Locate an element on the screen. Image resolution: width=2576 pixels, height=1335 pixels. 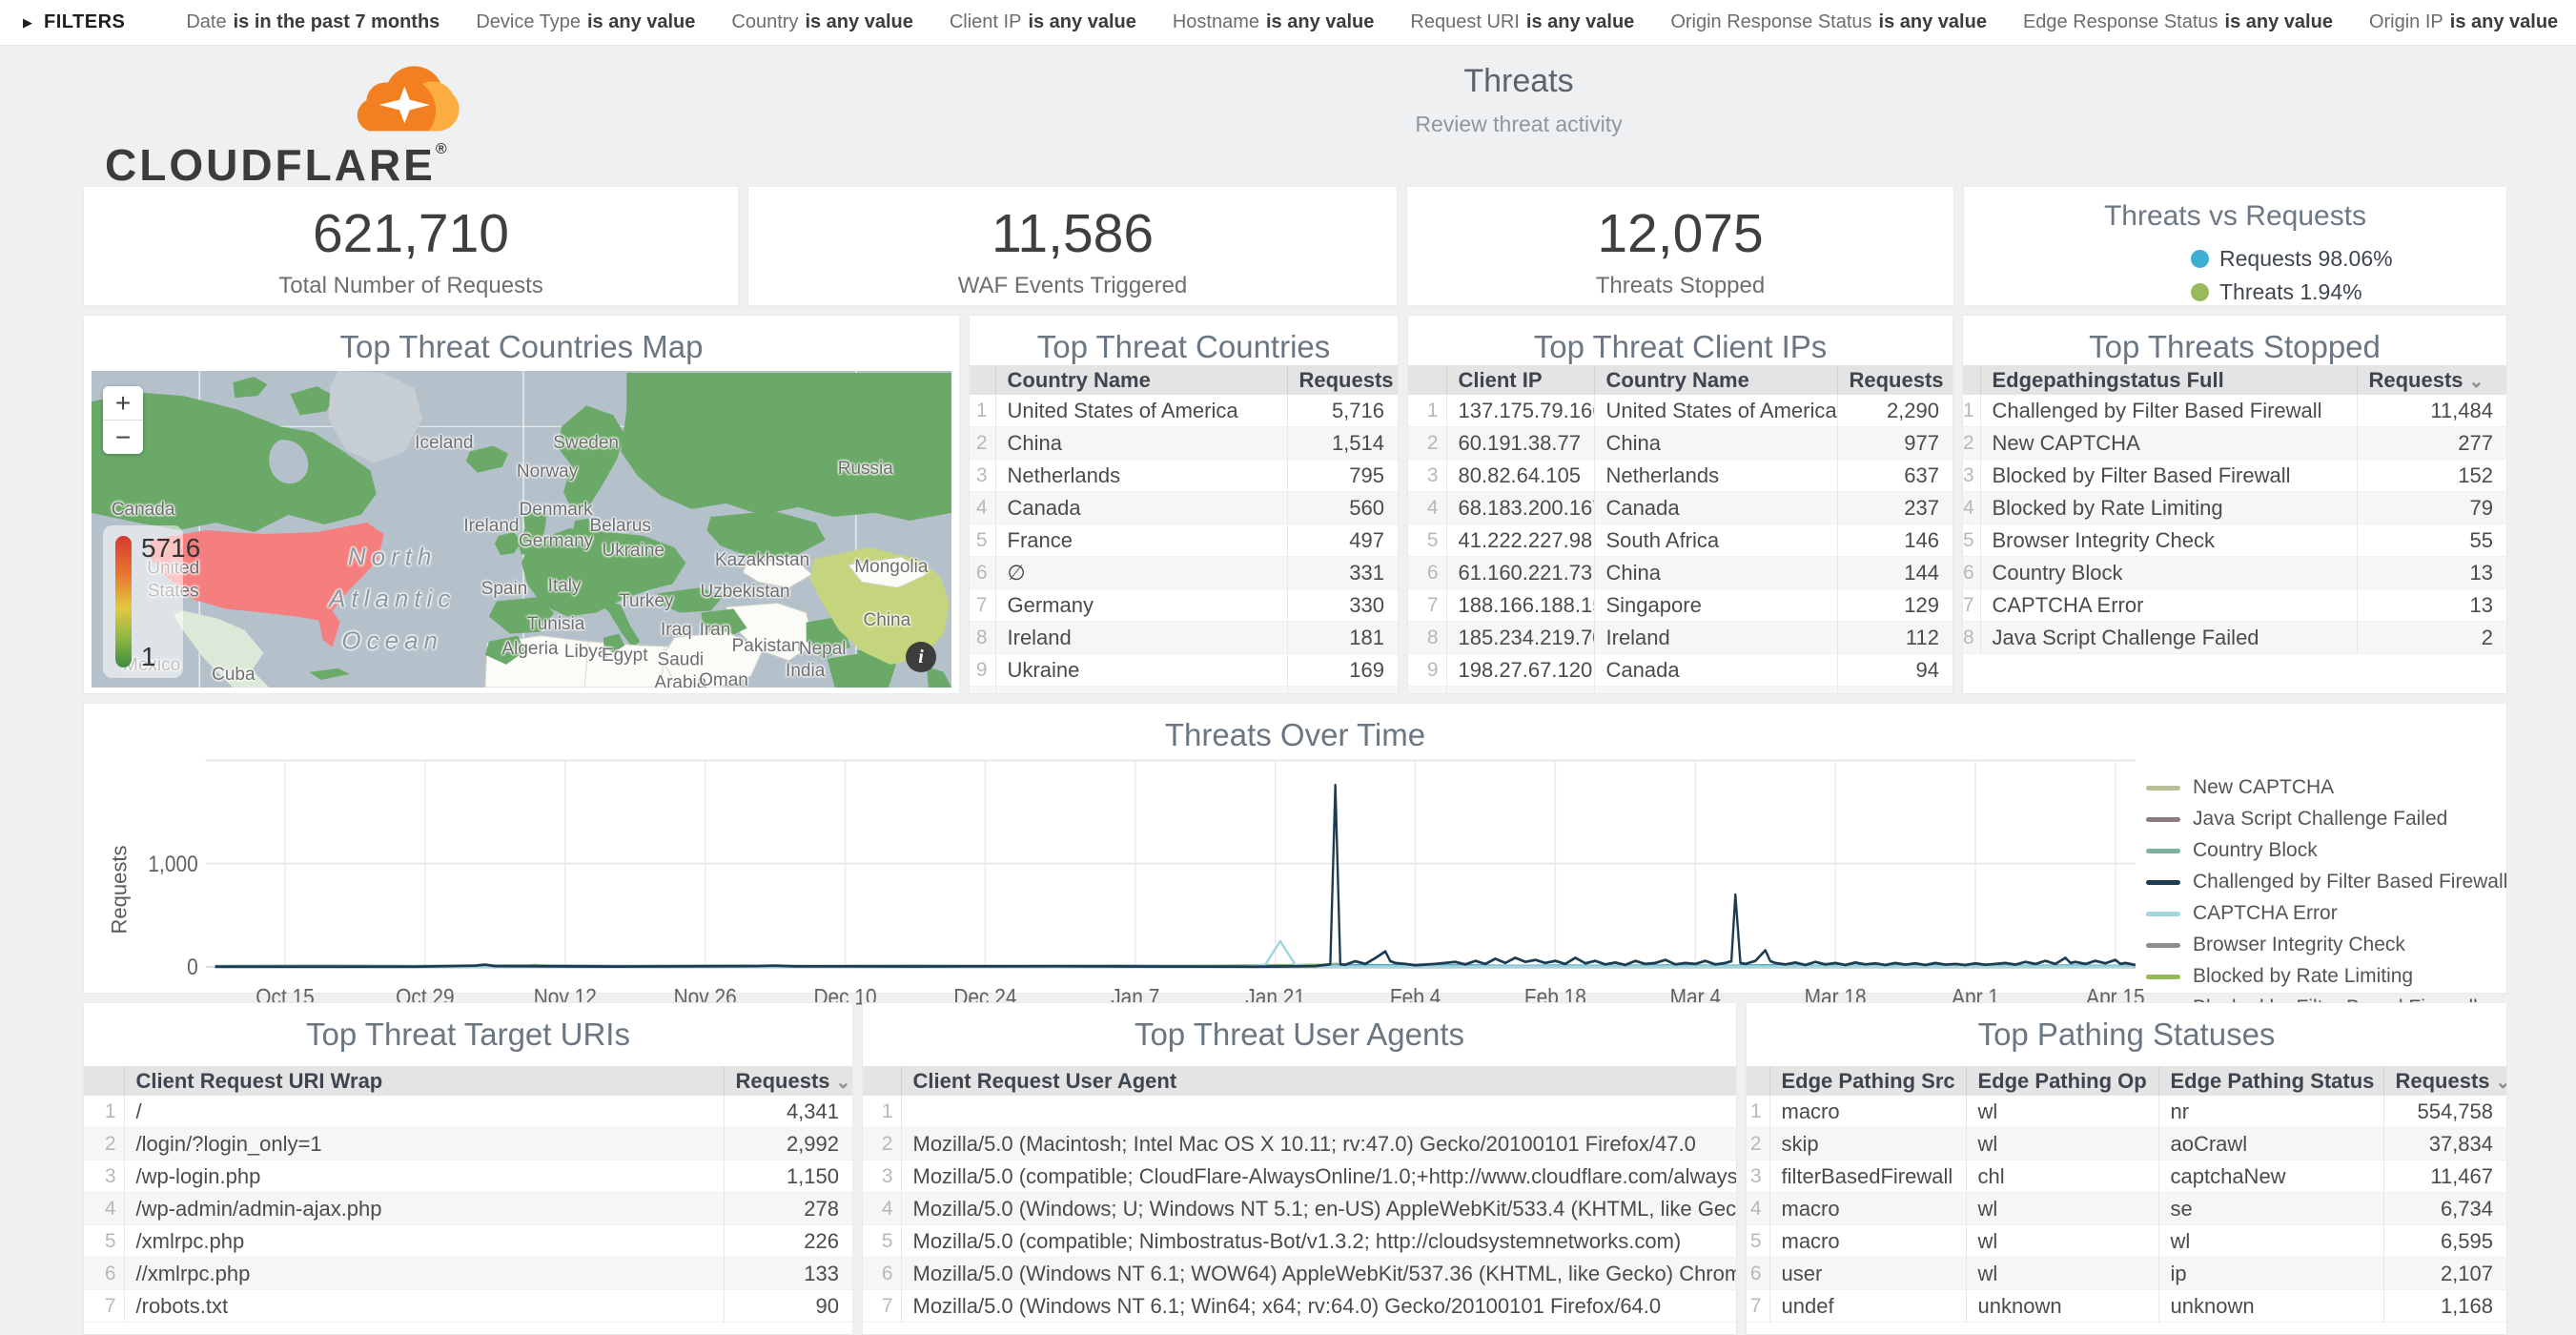
table-row: 3 filterBasedFirewall chl captchaNew 11,467 is located at coordinates (2126, 1176).